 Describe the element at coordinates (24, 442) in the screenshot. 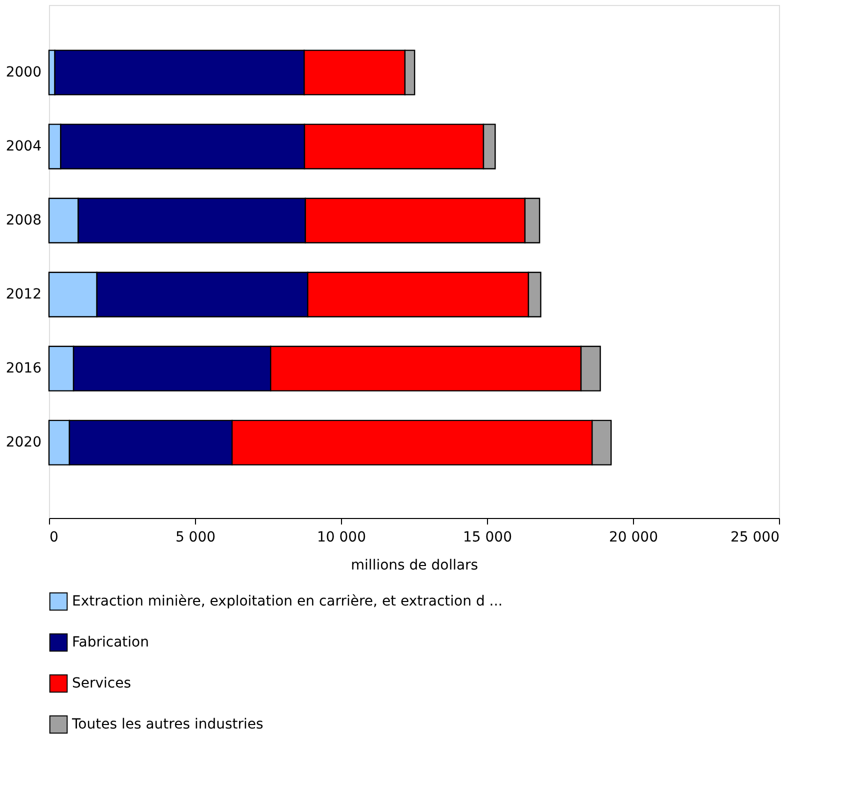

I see `y-tick-label: 2020` at that location.